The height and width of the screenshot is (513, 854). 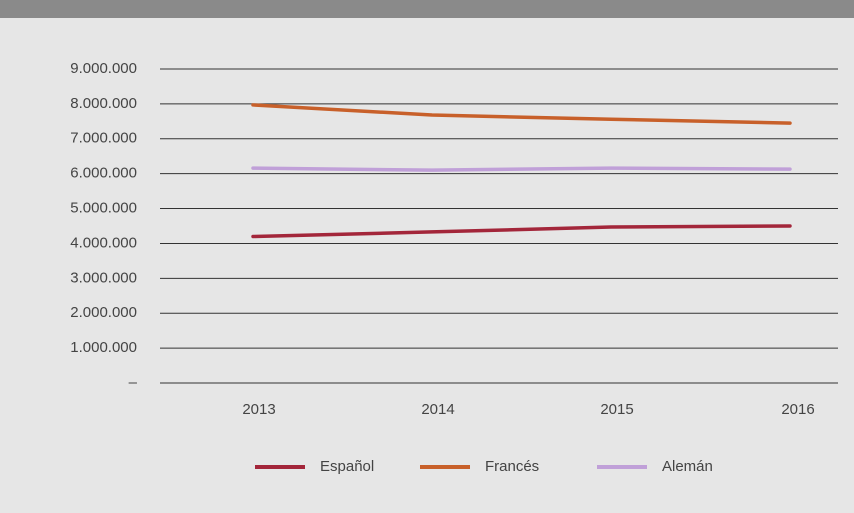 I want to click on y-tick-label: 5.000.000, so click(x=103, y=208).